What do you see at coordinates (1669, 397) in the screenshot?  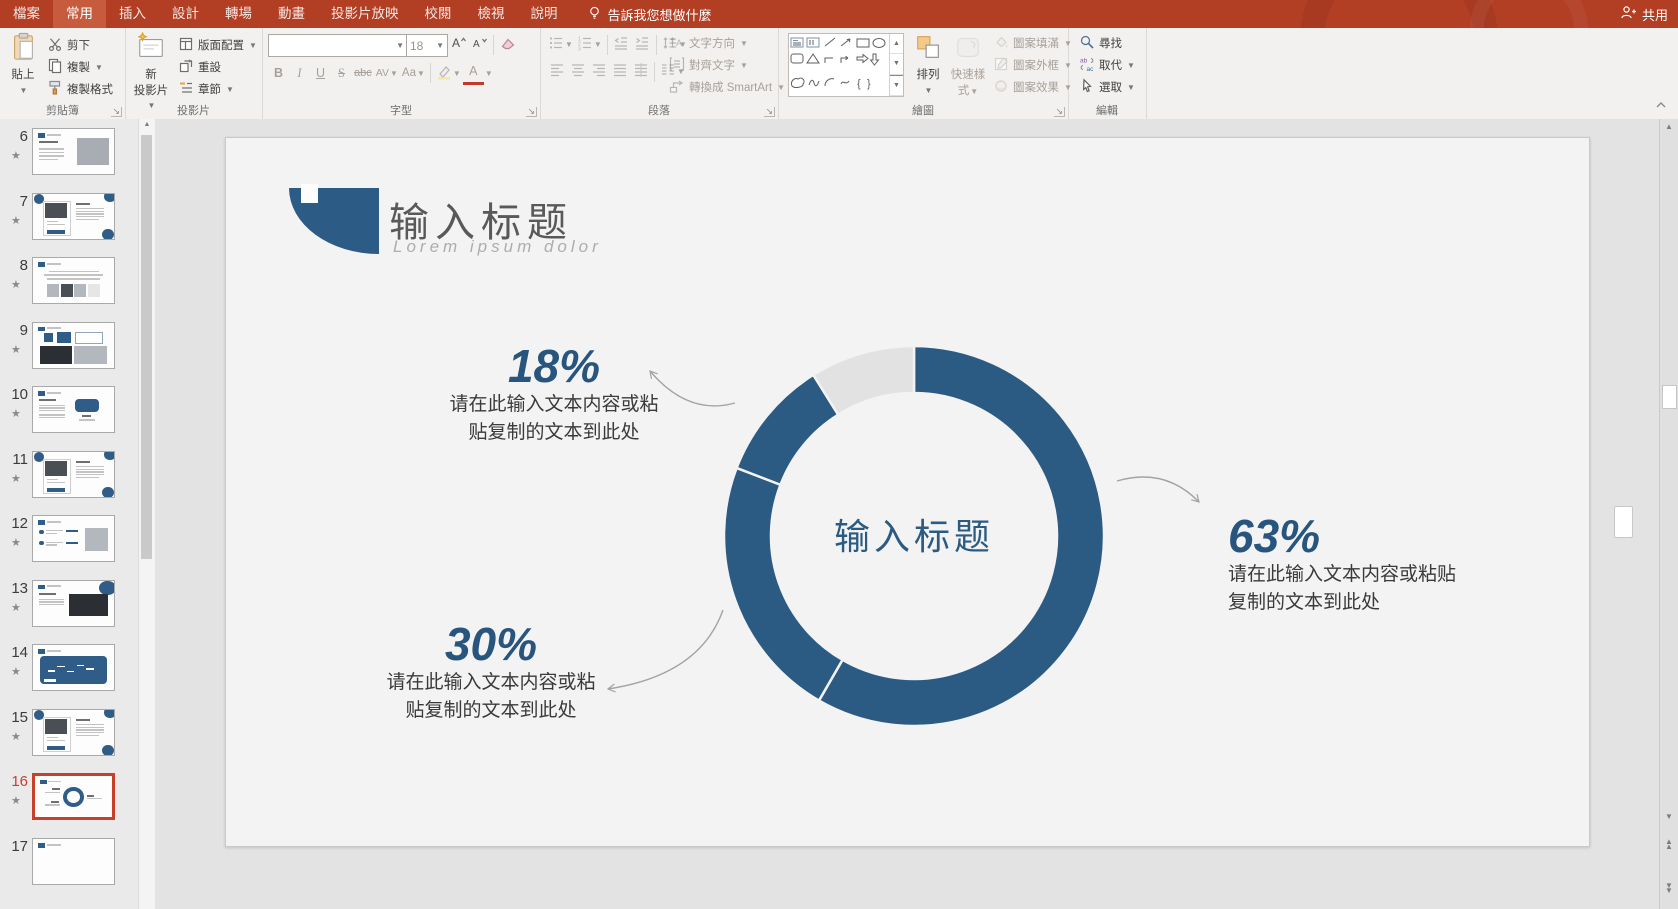 I see `scrollbar-thumb` at bounding box center [1669, 397].